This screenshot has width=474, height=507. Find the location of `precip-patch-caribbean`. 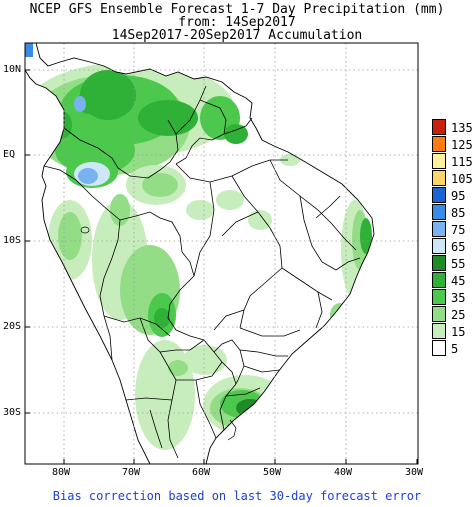

precip-patch-caribbean is located at coordinates (29, 50).